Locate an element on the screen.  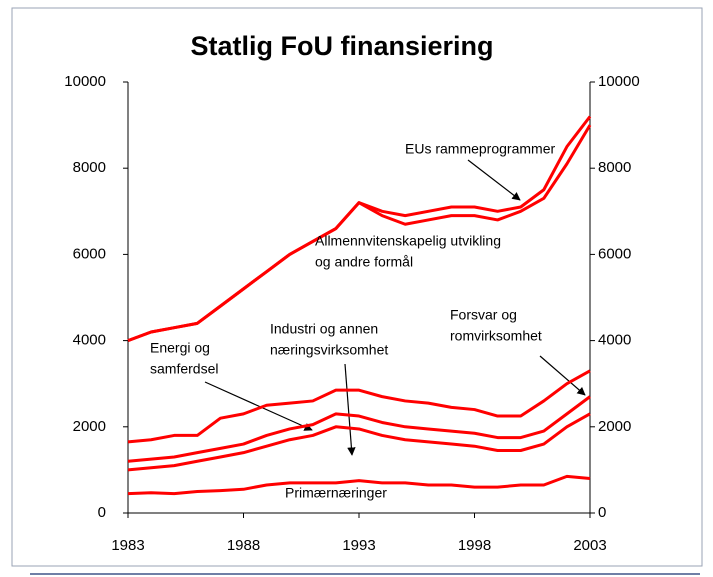
annotation: EUs rammeprogrammer is located at coordinates (480, 149).